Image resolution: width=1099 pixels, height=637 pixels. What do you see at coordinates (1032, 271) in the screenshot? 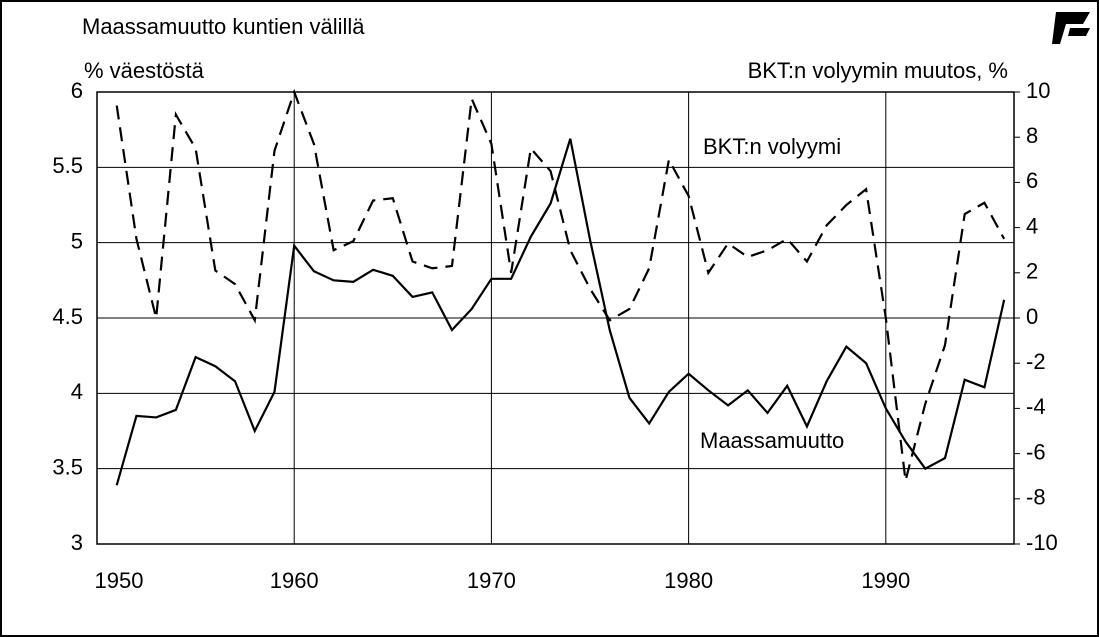
I see `y2-tick-label: 2` at bounding box center [1032, 271].